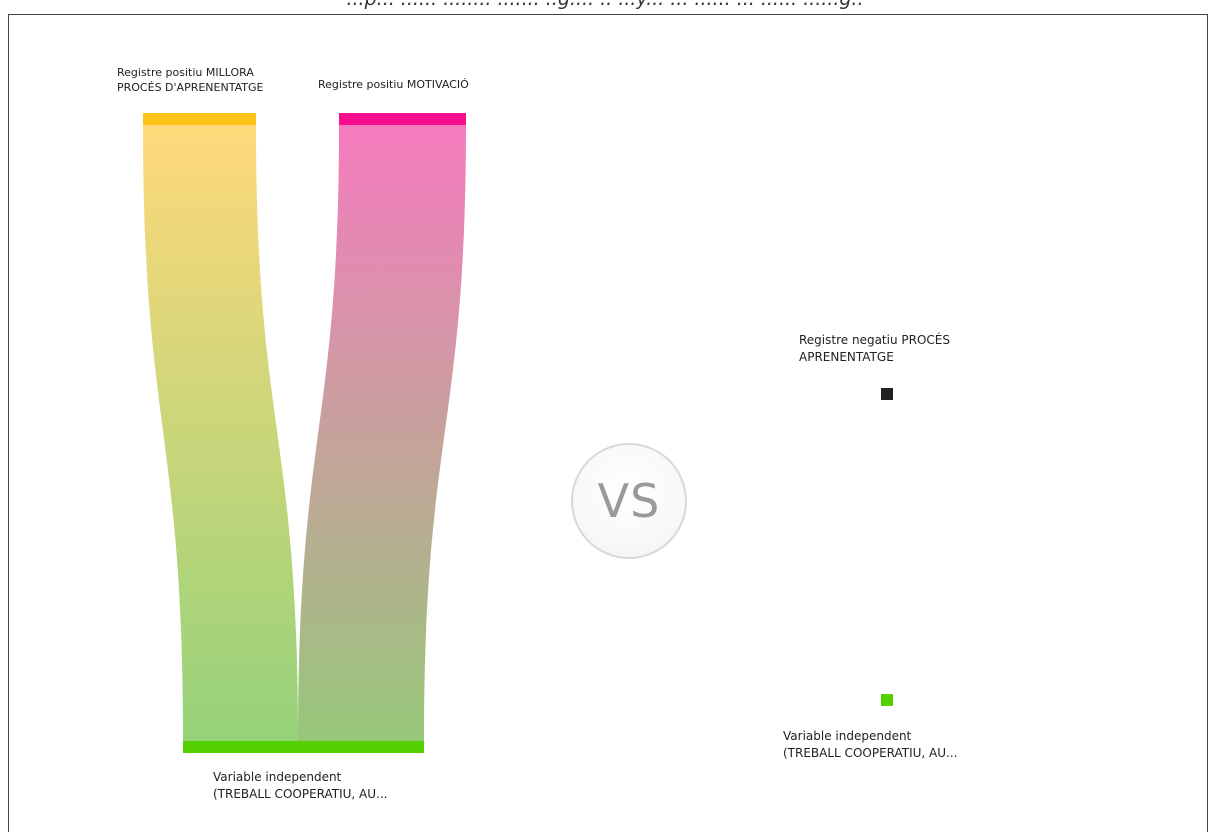 This screenshot has width=1210, height=832. Describe the element at coordinates (874, 348) in the screenshot. I see `label-source-right: Registre negatiu PROCÉS APRENENTATGE` at that location.